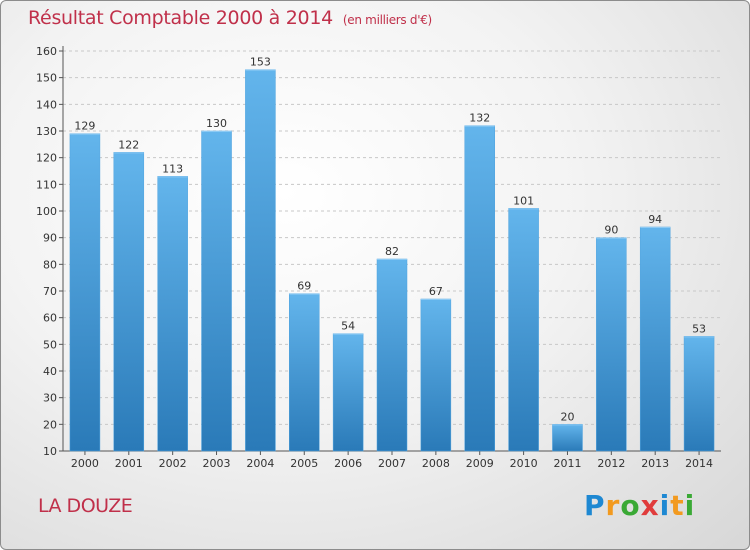 The width and height of the screenshot is (750, 550). What do you see at coordinates (611, 463) in the screenshot?
I see `x-tick-label: 2012` at bounding box center [611, 463].